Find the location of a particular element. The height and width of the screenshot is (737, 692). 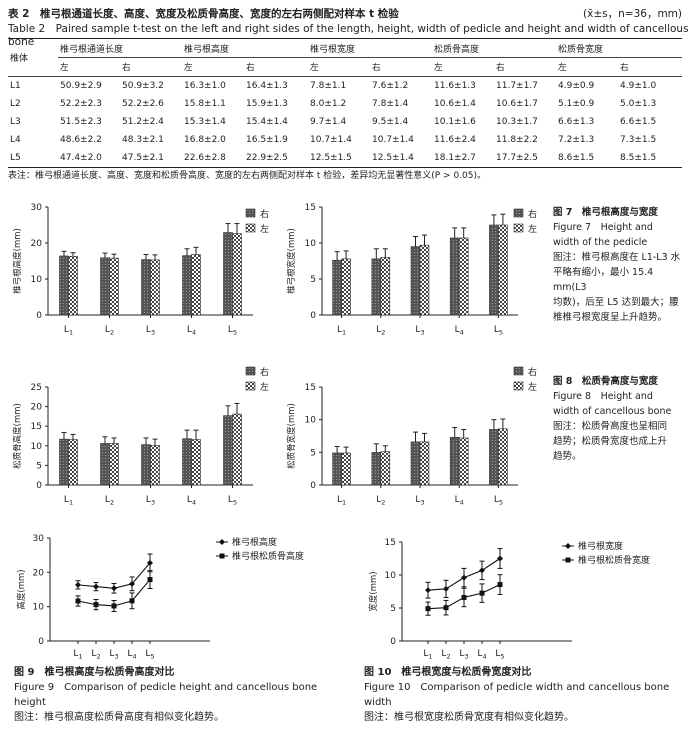

x-tick-label: L5 is located at coordinates (498, 331).